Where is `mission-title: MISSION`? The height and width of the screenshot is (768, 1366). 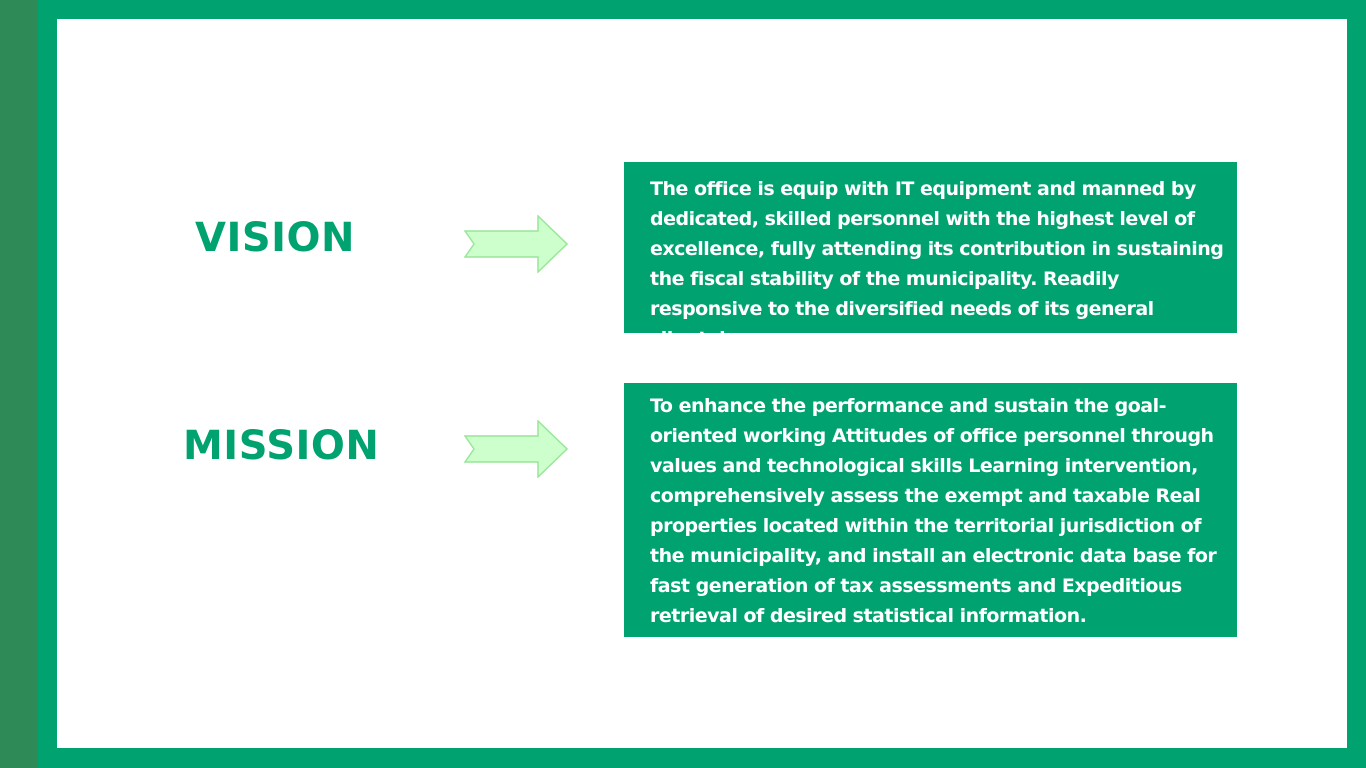
mission-title: MISSION is located at coordinates (281, 446).